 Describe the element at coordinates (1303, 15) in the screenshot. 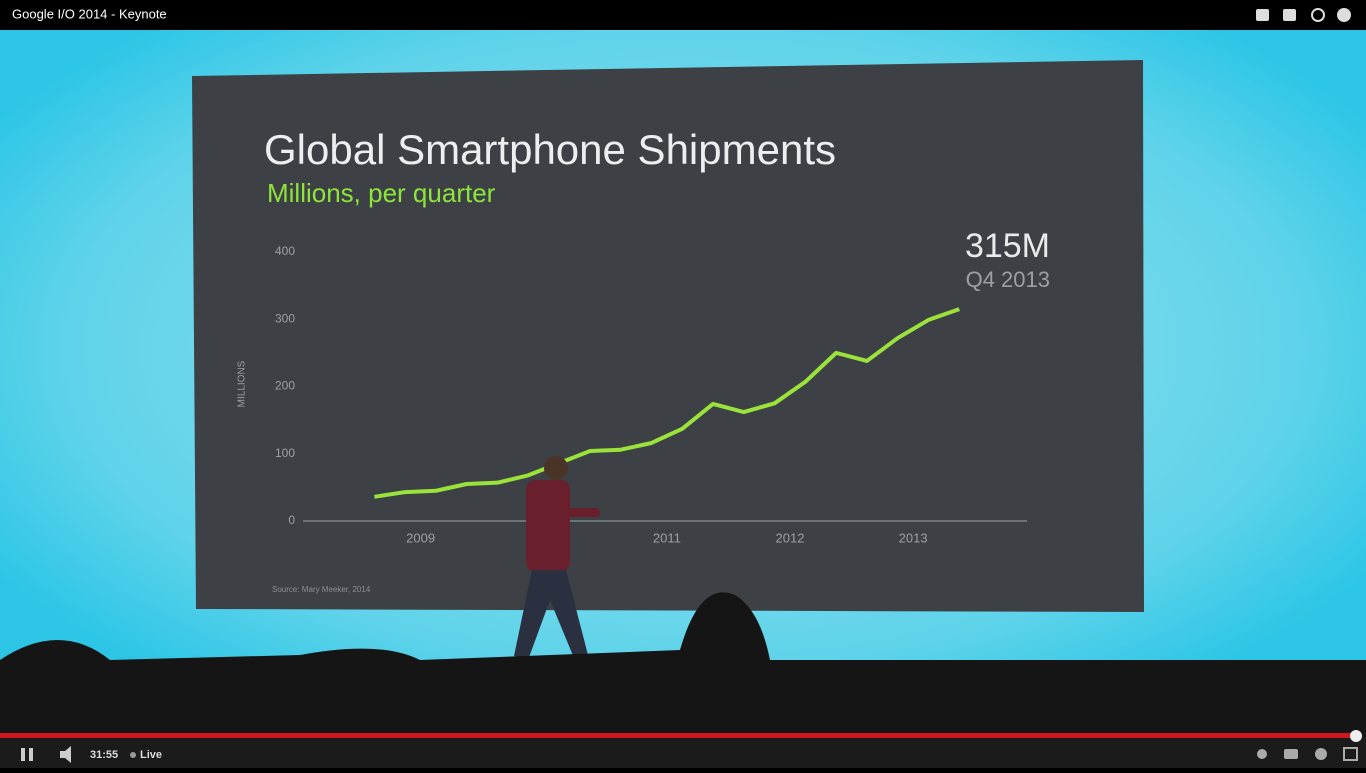

I see `top-icons` at that location.